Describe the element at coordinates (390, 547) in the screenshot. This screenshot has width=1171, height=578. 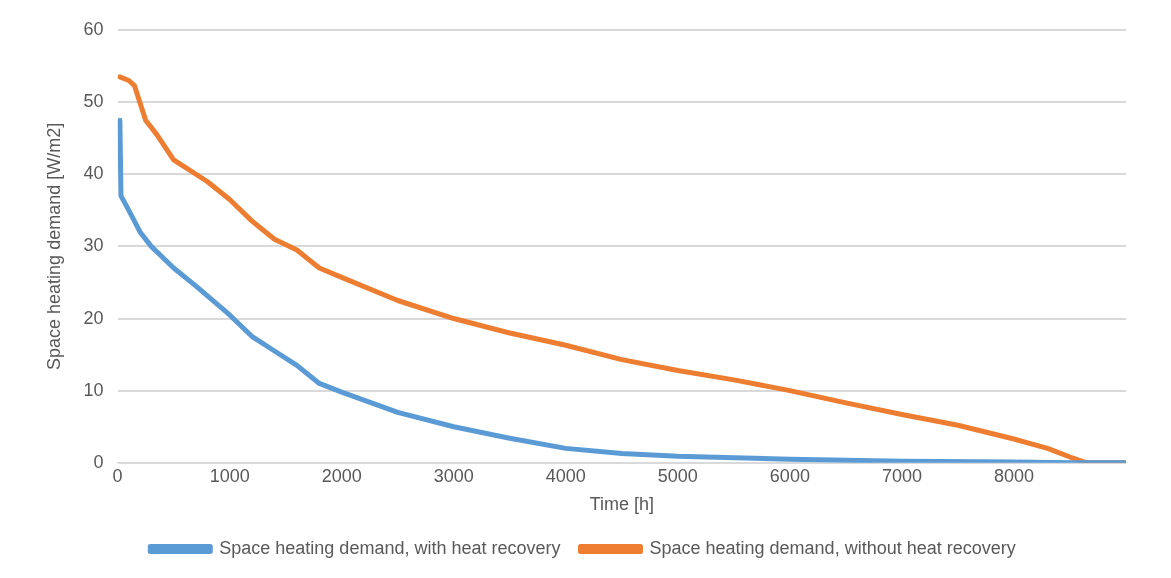
I see `legend-label: Space heating demand, with heat recovery` at that location.